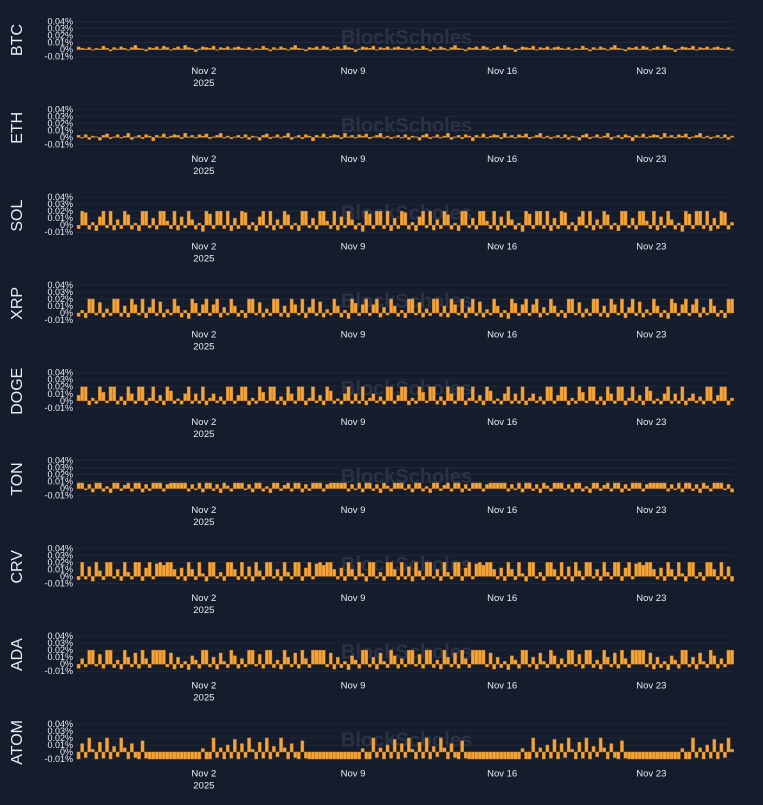 The image size is (763, 805). What do you see at coordinates (66, 752) in the screenshot?
I see `y-tick-label: 0%` at bounding box center [66, 752].